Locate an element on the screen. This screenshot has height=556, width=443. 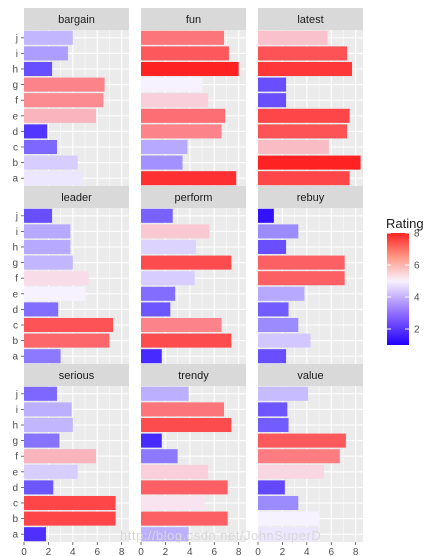
bar-serious-c is located at coordinates (70, 503).